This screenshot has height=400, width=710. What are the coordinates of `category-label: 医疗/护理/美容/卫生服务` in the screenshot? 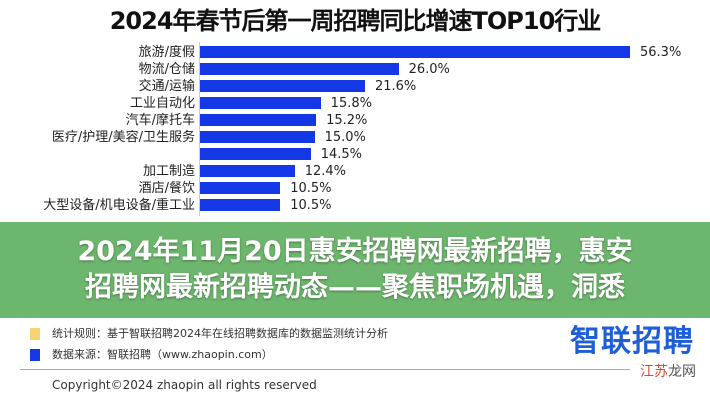 It's located at (123, 137).